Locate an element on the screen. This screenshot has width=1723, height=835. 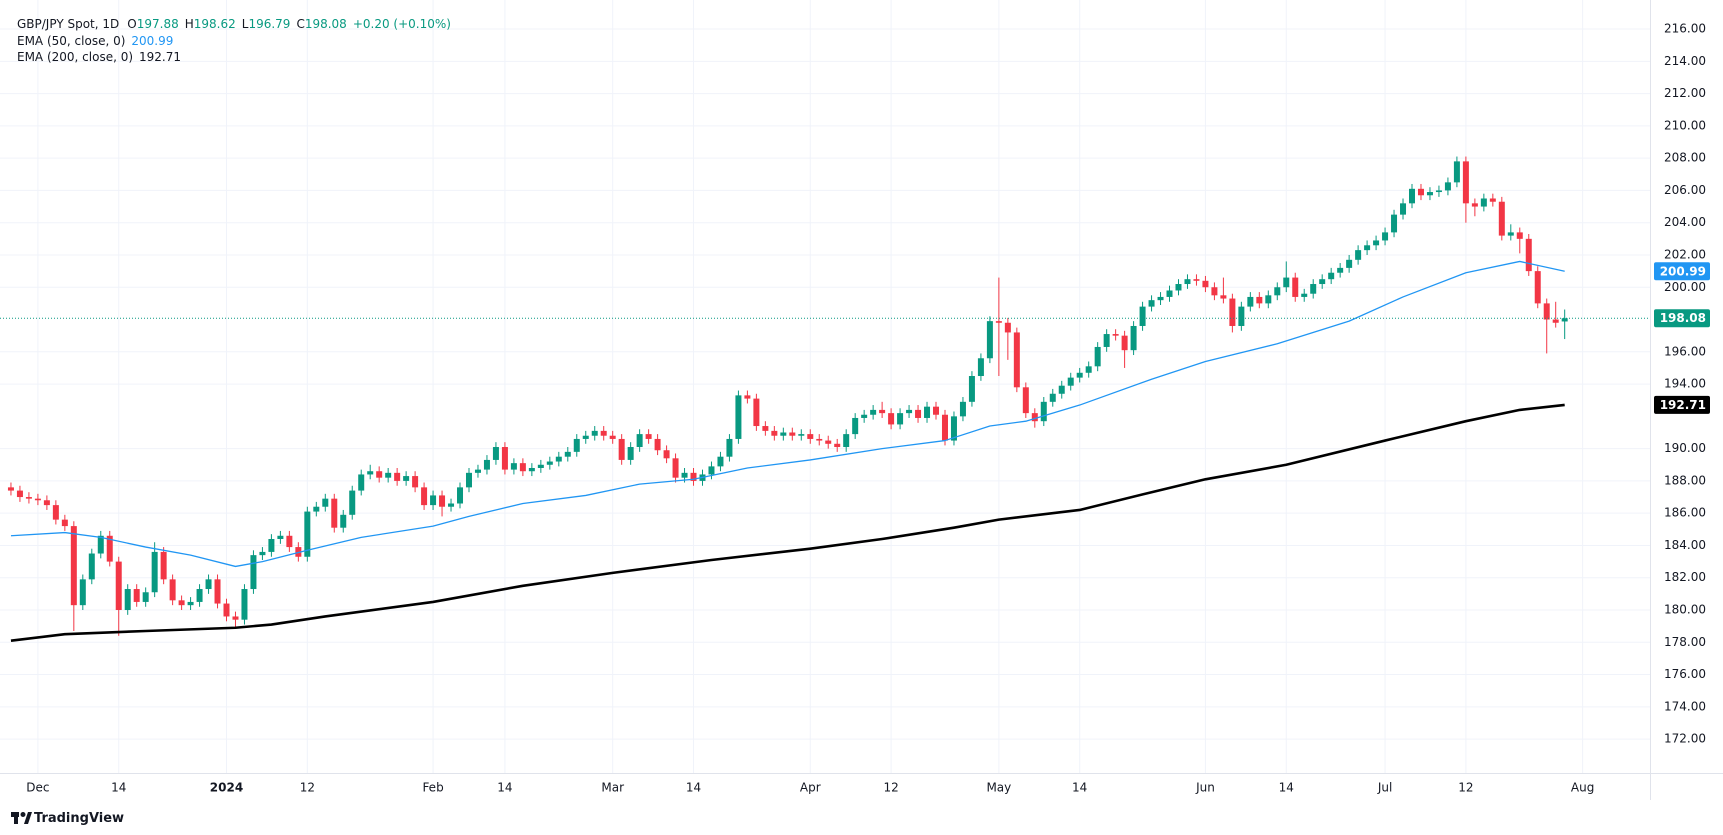
low-value: 196.79 is located at coordinates (269, 24).